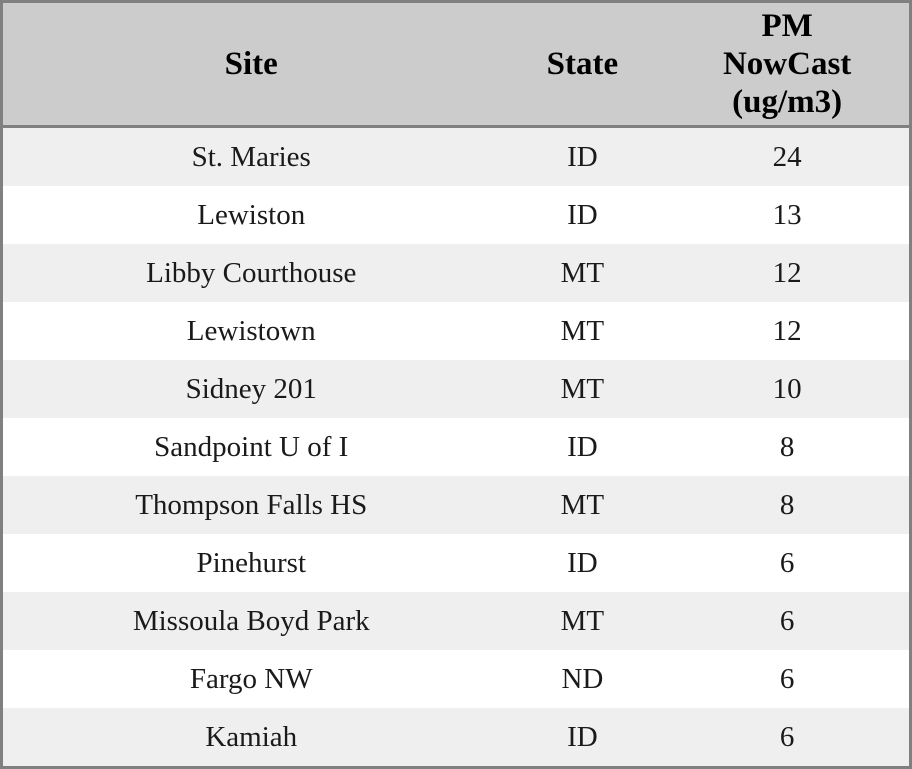 The width and height of the screenshot is (912, 769). What do you see at coordinates (787, 214) in the screenshot?
I see `cell-pm-nowcast: 13` at bounding box center [787, 214].